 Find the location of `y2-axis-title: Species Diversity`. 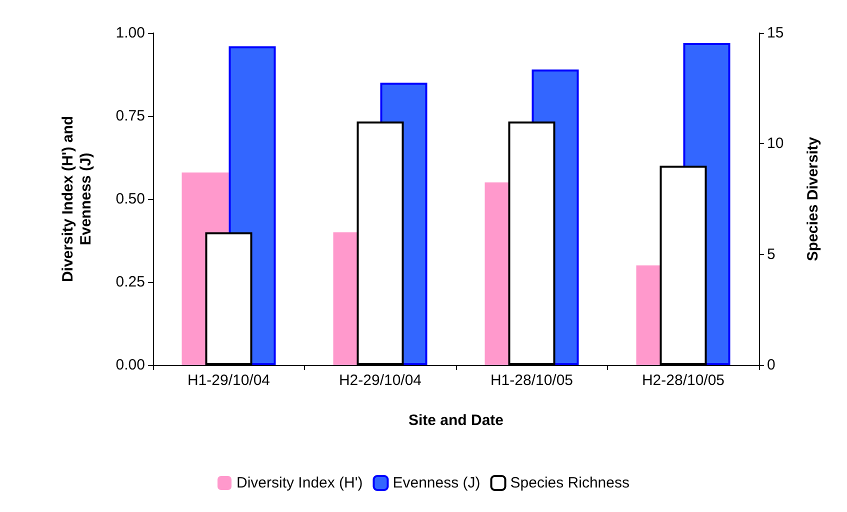

y2-axis-title: Species Diversity is located at coordinates (813, 199).